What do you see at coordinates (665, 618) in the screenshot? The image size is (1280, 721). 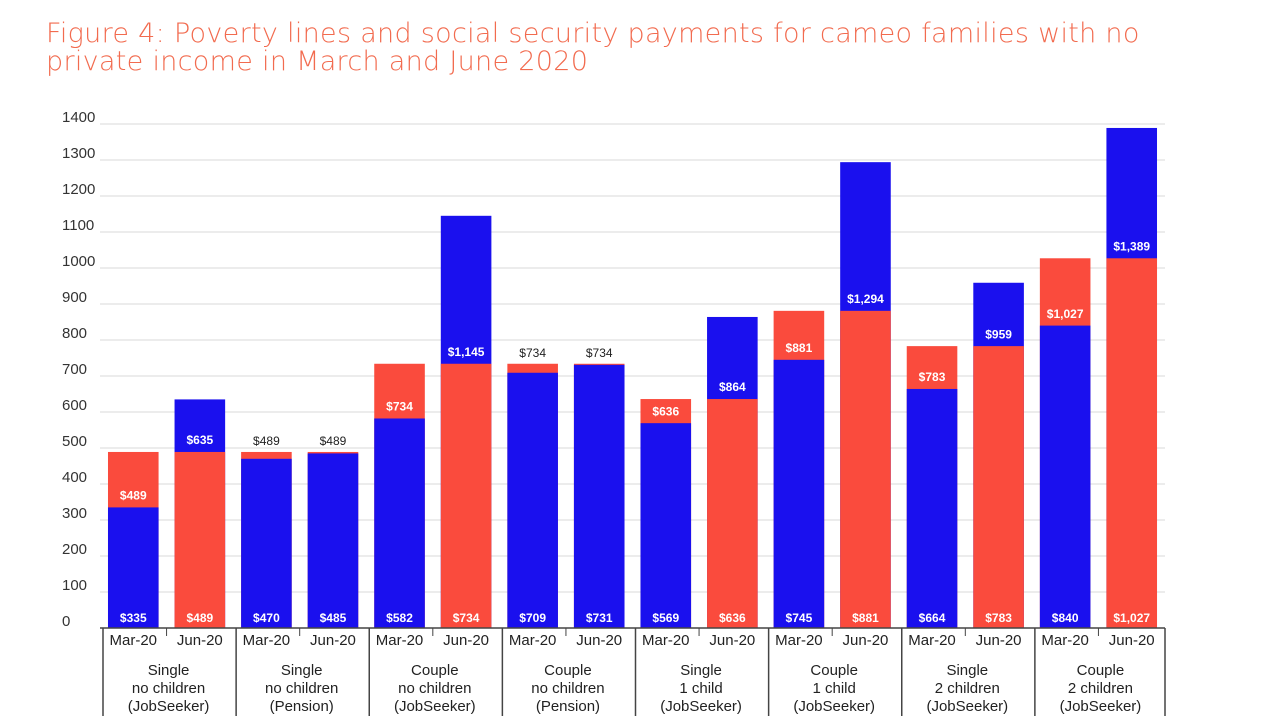 I see `value-label: $569` at bounding box center [665, 618].